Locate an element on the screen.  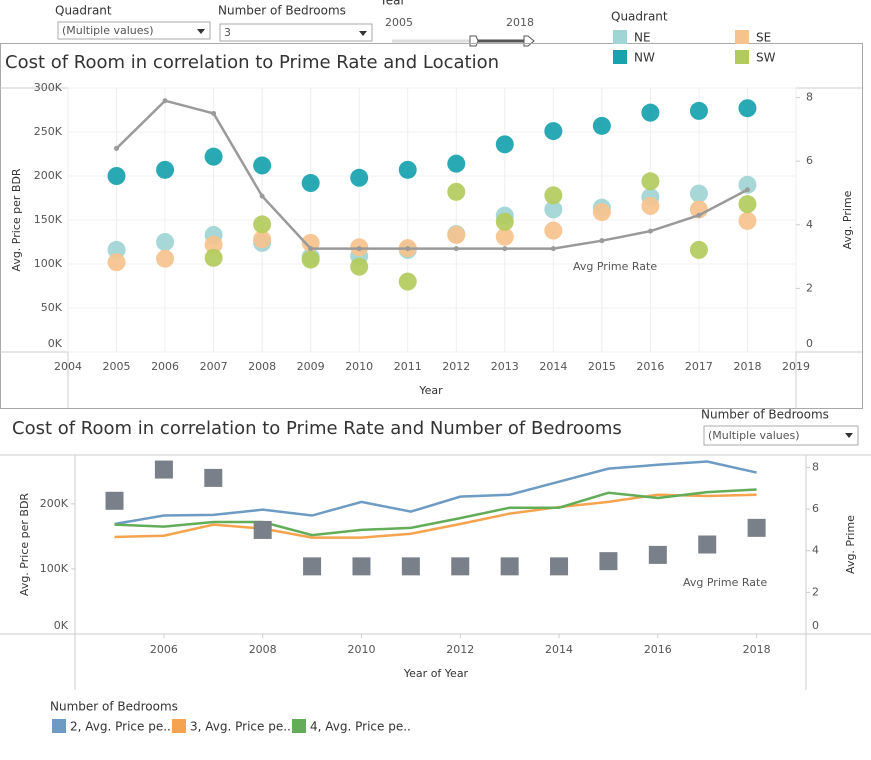
slider-to: 2018 is located at coordinates (520, 22).